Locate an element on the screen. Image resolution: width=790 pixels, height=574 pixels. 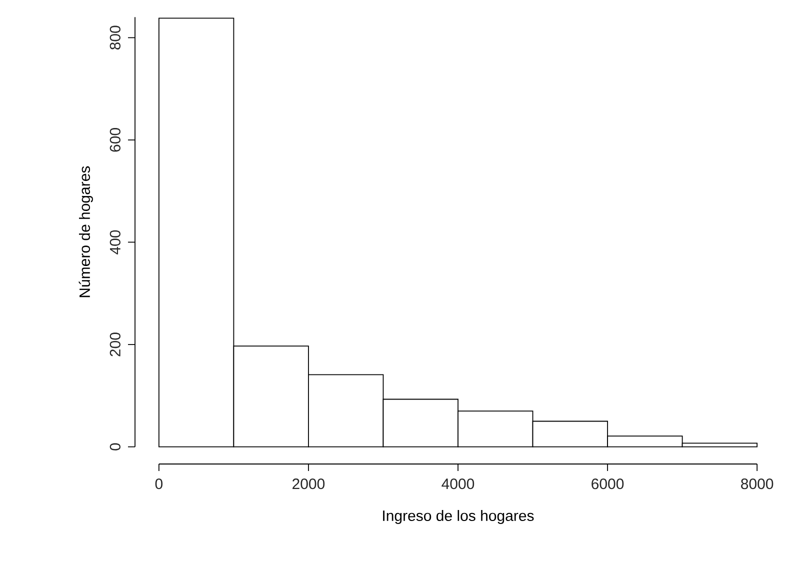
x-tick-label: 8000 is located at coordinates (757, 484).